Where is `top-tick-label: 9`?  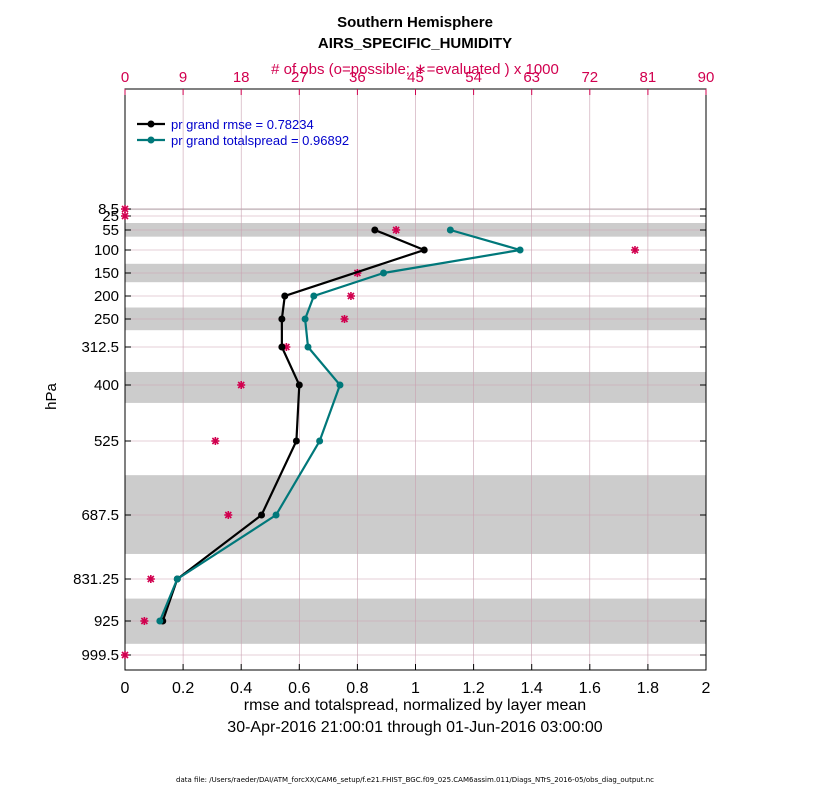
top-tick-label: 9 is located at coordinates (183, 77).